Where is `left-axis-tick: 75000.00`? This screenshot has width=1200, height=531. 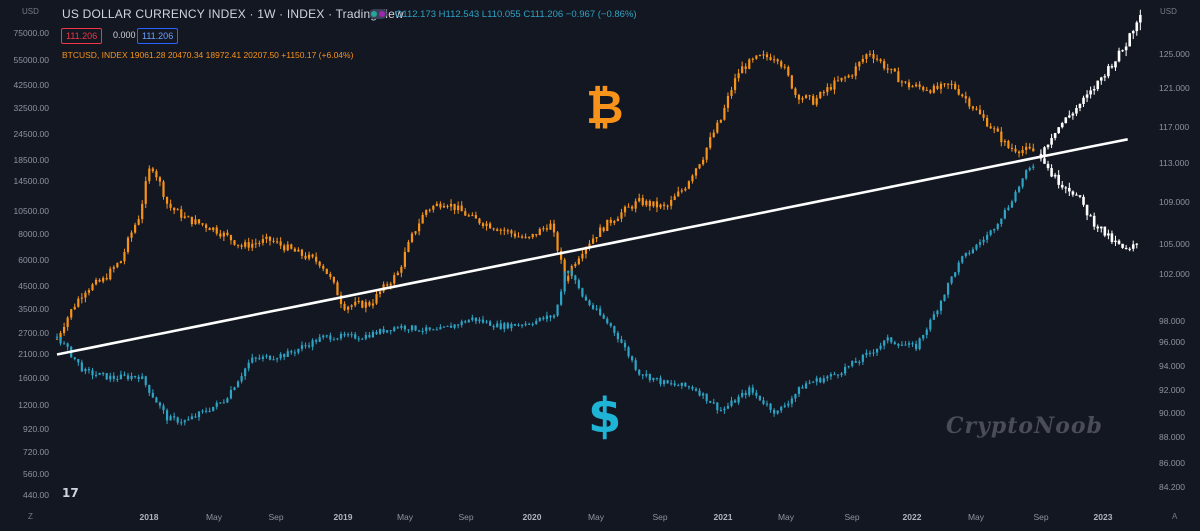 left-axis-tick: 75000.00 is located at coordinates (32, 33).